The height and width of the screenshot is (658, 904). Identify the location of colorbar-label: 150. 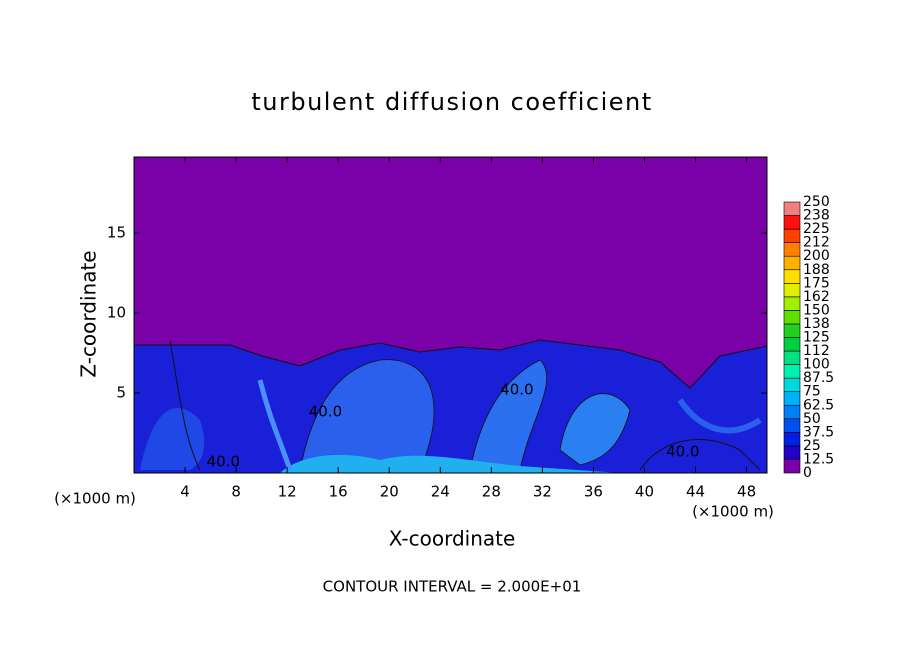
(816, 310).